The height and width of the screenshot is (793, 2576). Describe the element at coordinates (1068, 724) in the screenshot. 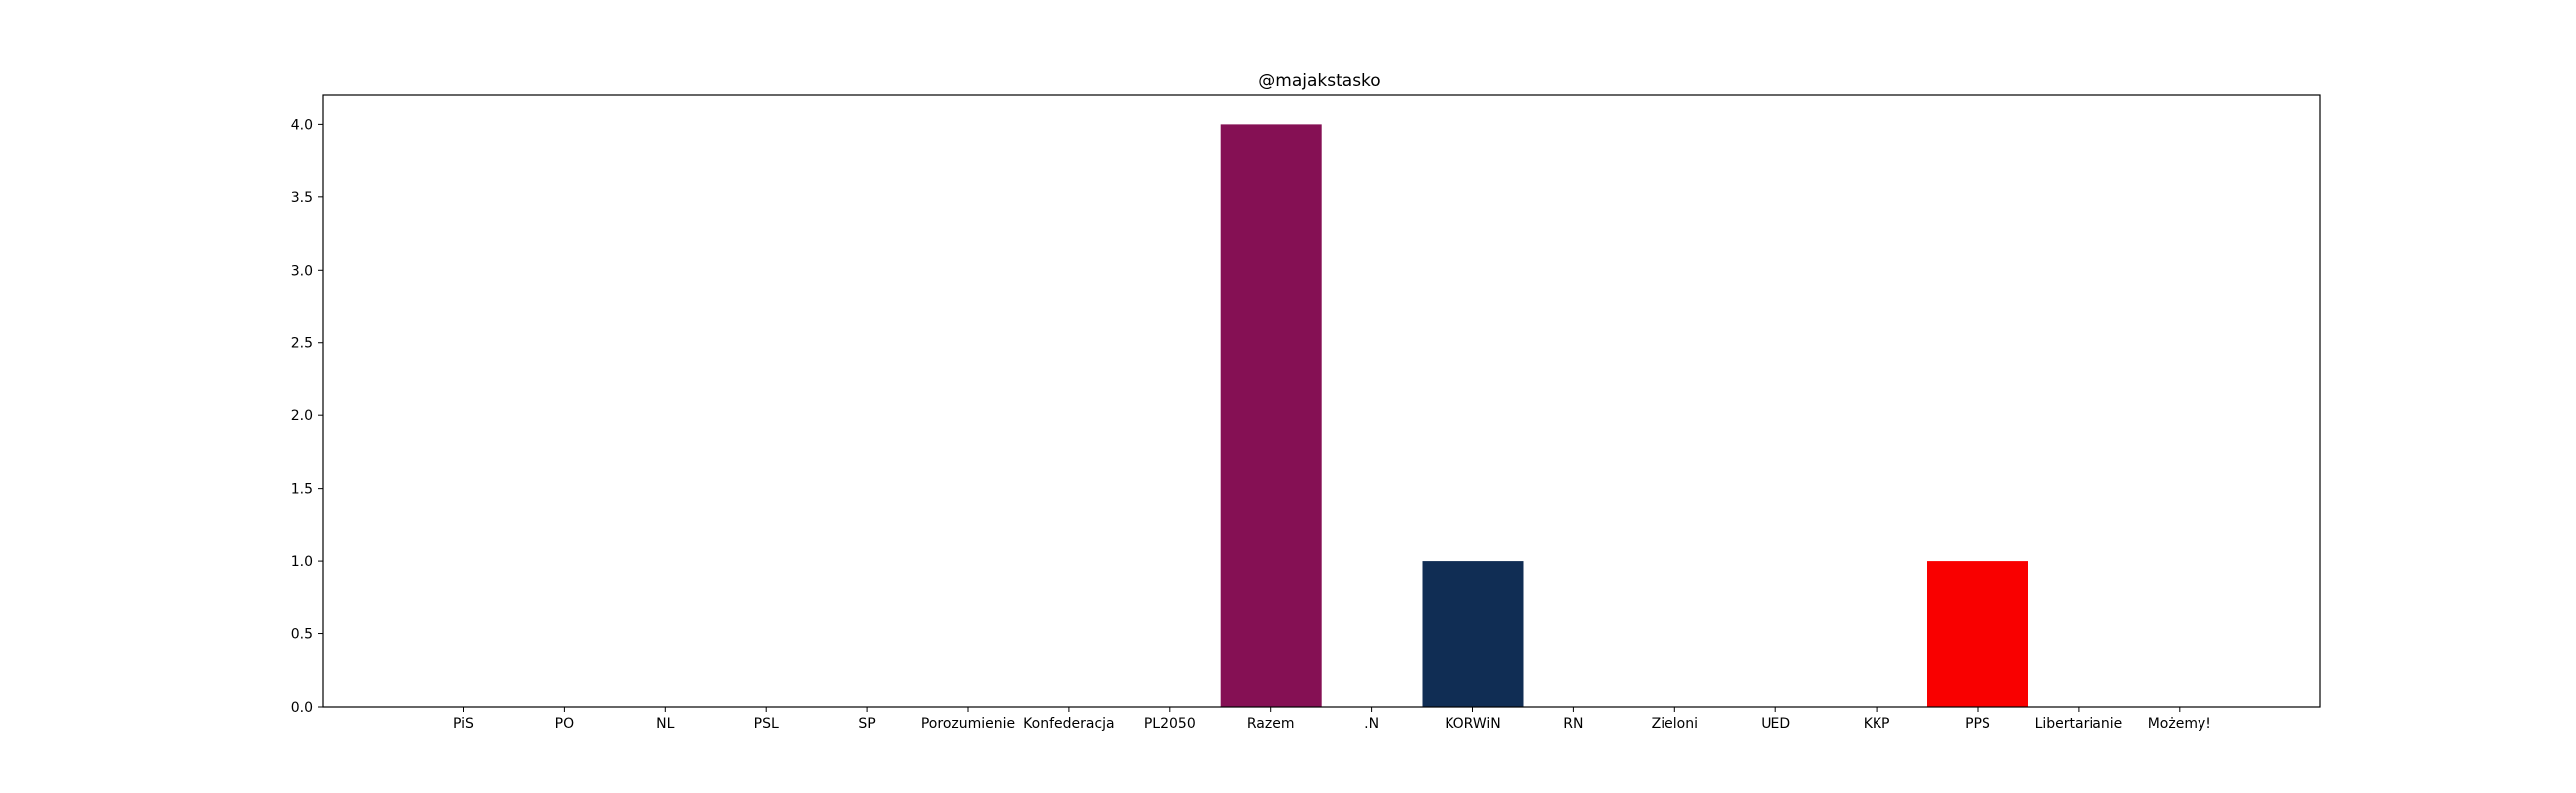

I see `x-tick-label: Konfederacja` at that location.